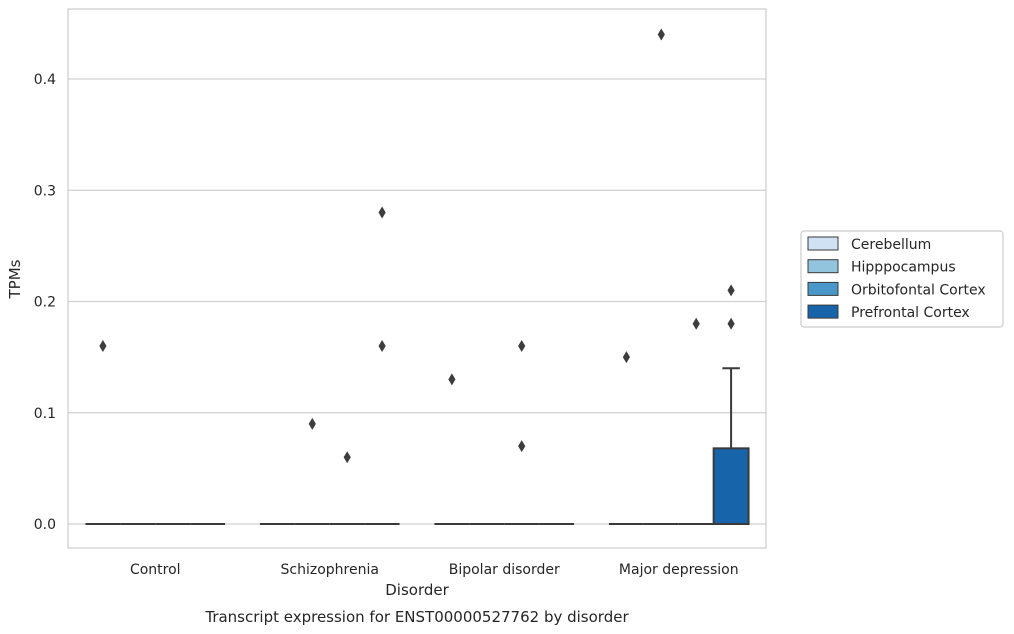 Image resolution: width=1014 pixels, height=634 pixels. What do you see at coordinates (15, 279) in the screenshot?
I see `y-axis-label: TPMs` at bounding box center [15, 279].